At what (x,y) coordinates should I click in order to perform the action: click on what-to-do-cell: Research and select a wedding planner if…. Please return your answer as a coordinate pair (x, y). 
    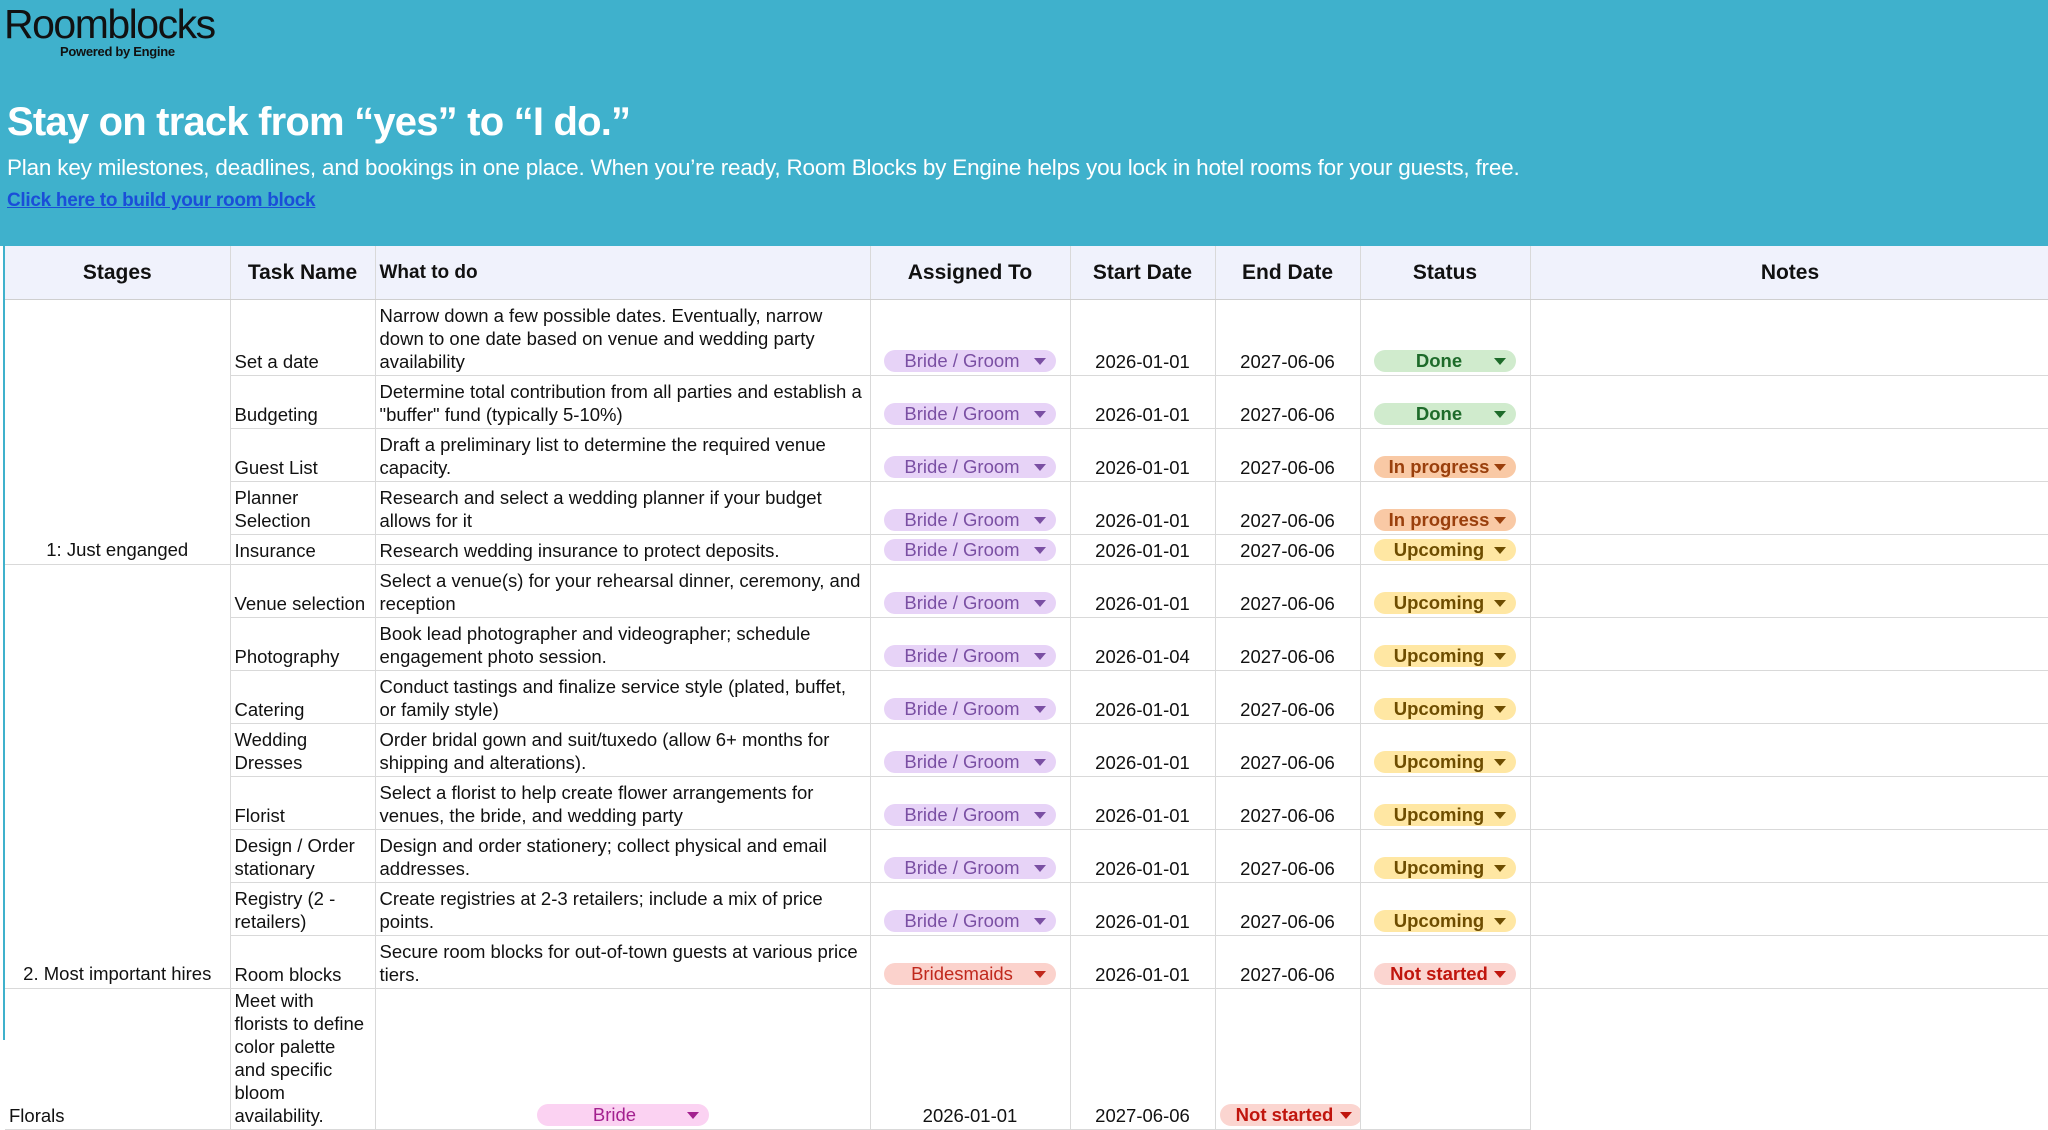
    Looking at the image, I should click on (623, 508).